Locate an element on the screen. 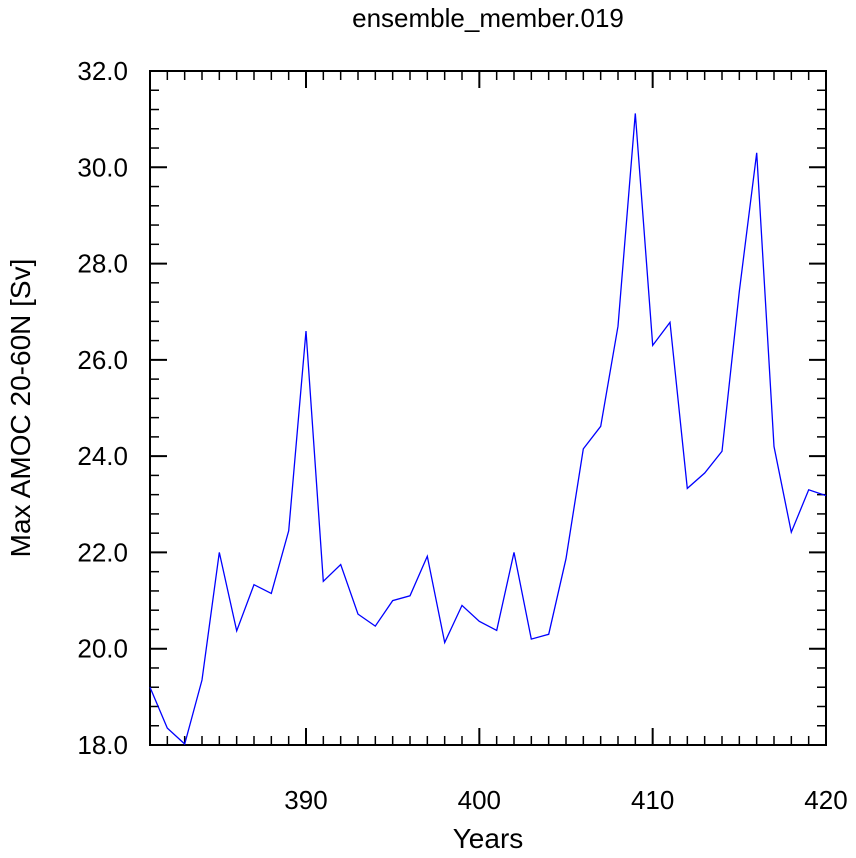 The height and width of the screenshot is (858, 856). x-axis-label: Years is located at coordinates (488, 838).